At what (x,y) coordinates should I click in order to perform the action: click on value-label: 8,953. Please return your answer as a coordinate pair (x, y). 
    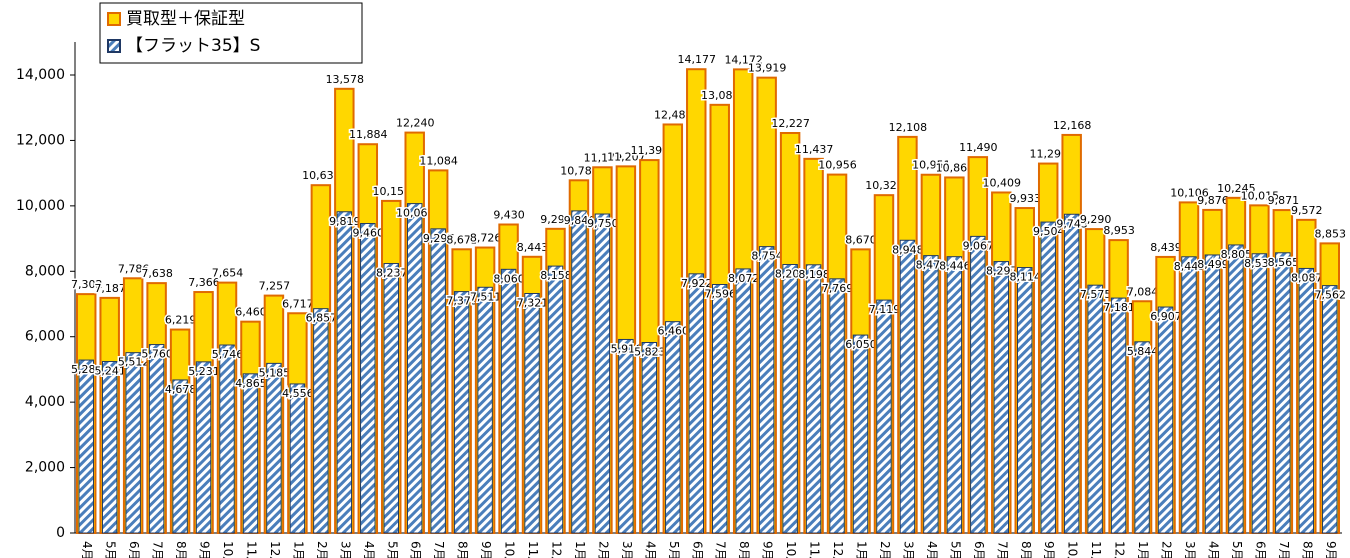
    Looking at the image, I should click on (1119, 230).